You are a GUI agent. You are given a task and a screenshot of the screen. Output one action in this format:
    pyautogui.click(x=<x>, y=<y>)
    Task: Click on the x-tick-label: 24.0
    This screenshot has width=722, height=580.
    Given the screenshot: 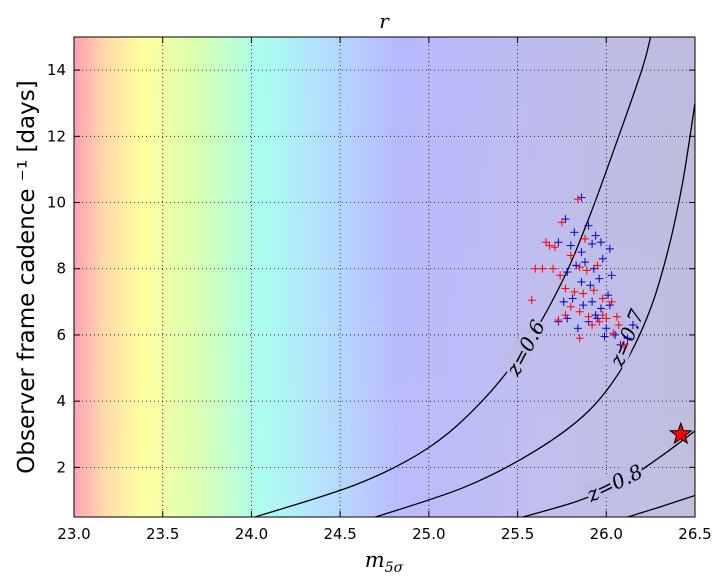 What is the action you would take?
    pyautogui.click(x=251, y=534)
    